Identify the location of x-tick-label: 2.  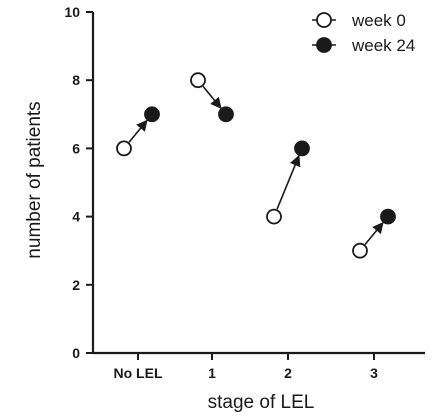
(288, 373).